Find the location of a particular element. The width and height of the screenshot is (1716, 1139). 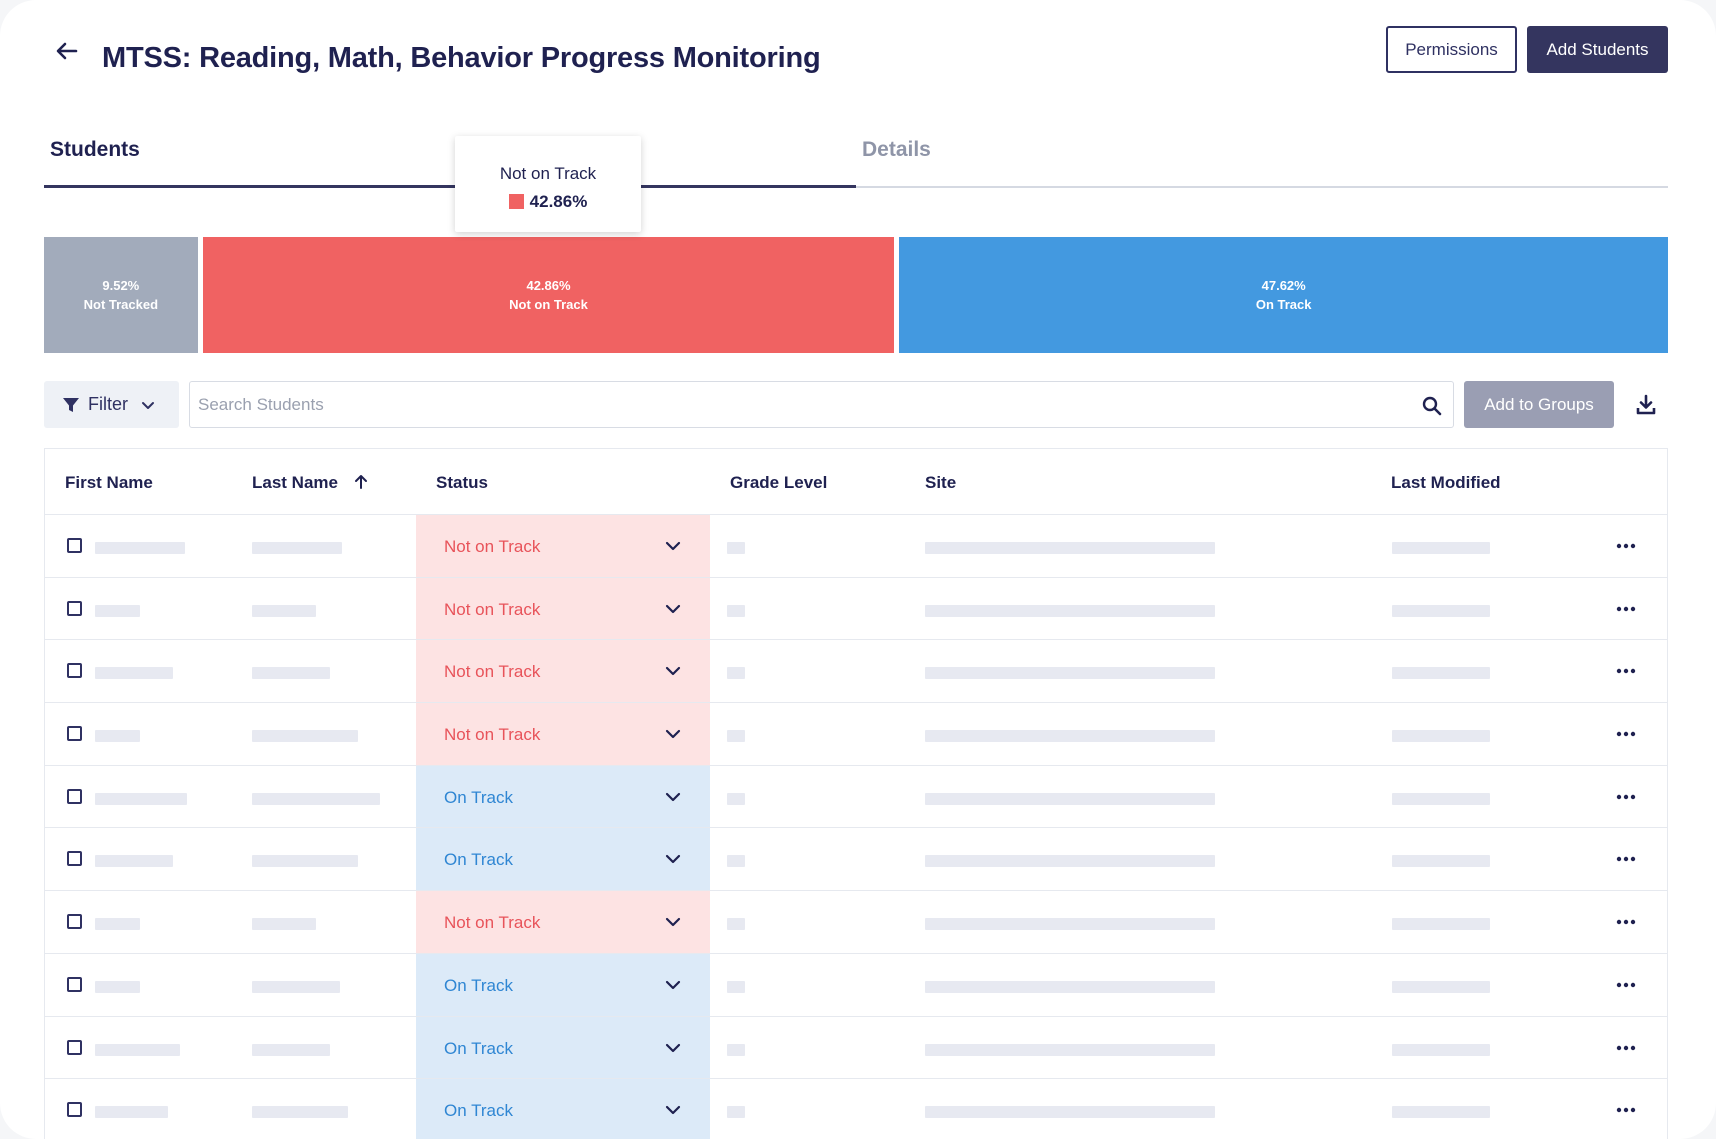

segment-percent: 42.86% is located at coordinates (548, 285).